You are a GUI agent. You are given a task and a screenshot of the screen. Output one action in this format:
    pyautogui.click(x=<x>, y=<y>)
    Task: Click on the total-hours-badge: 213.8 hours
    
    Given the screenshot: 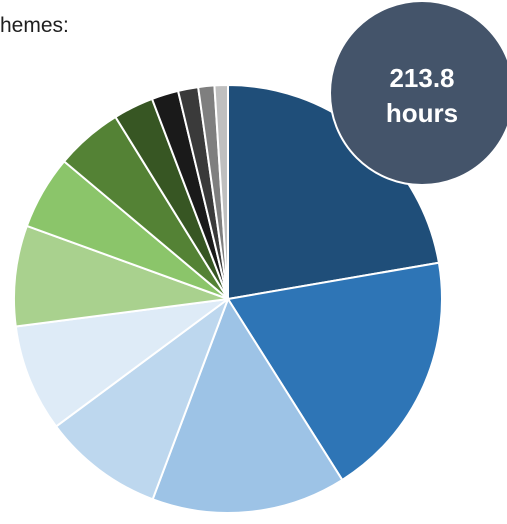 What is the action you would take?
    pyautogui.click(x=418, y=93)
    